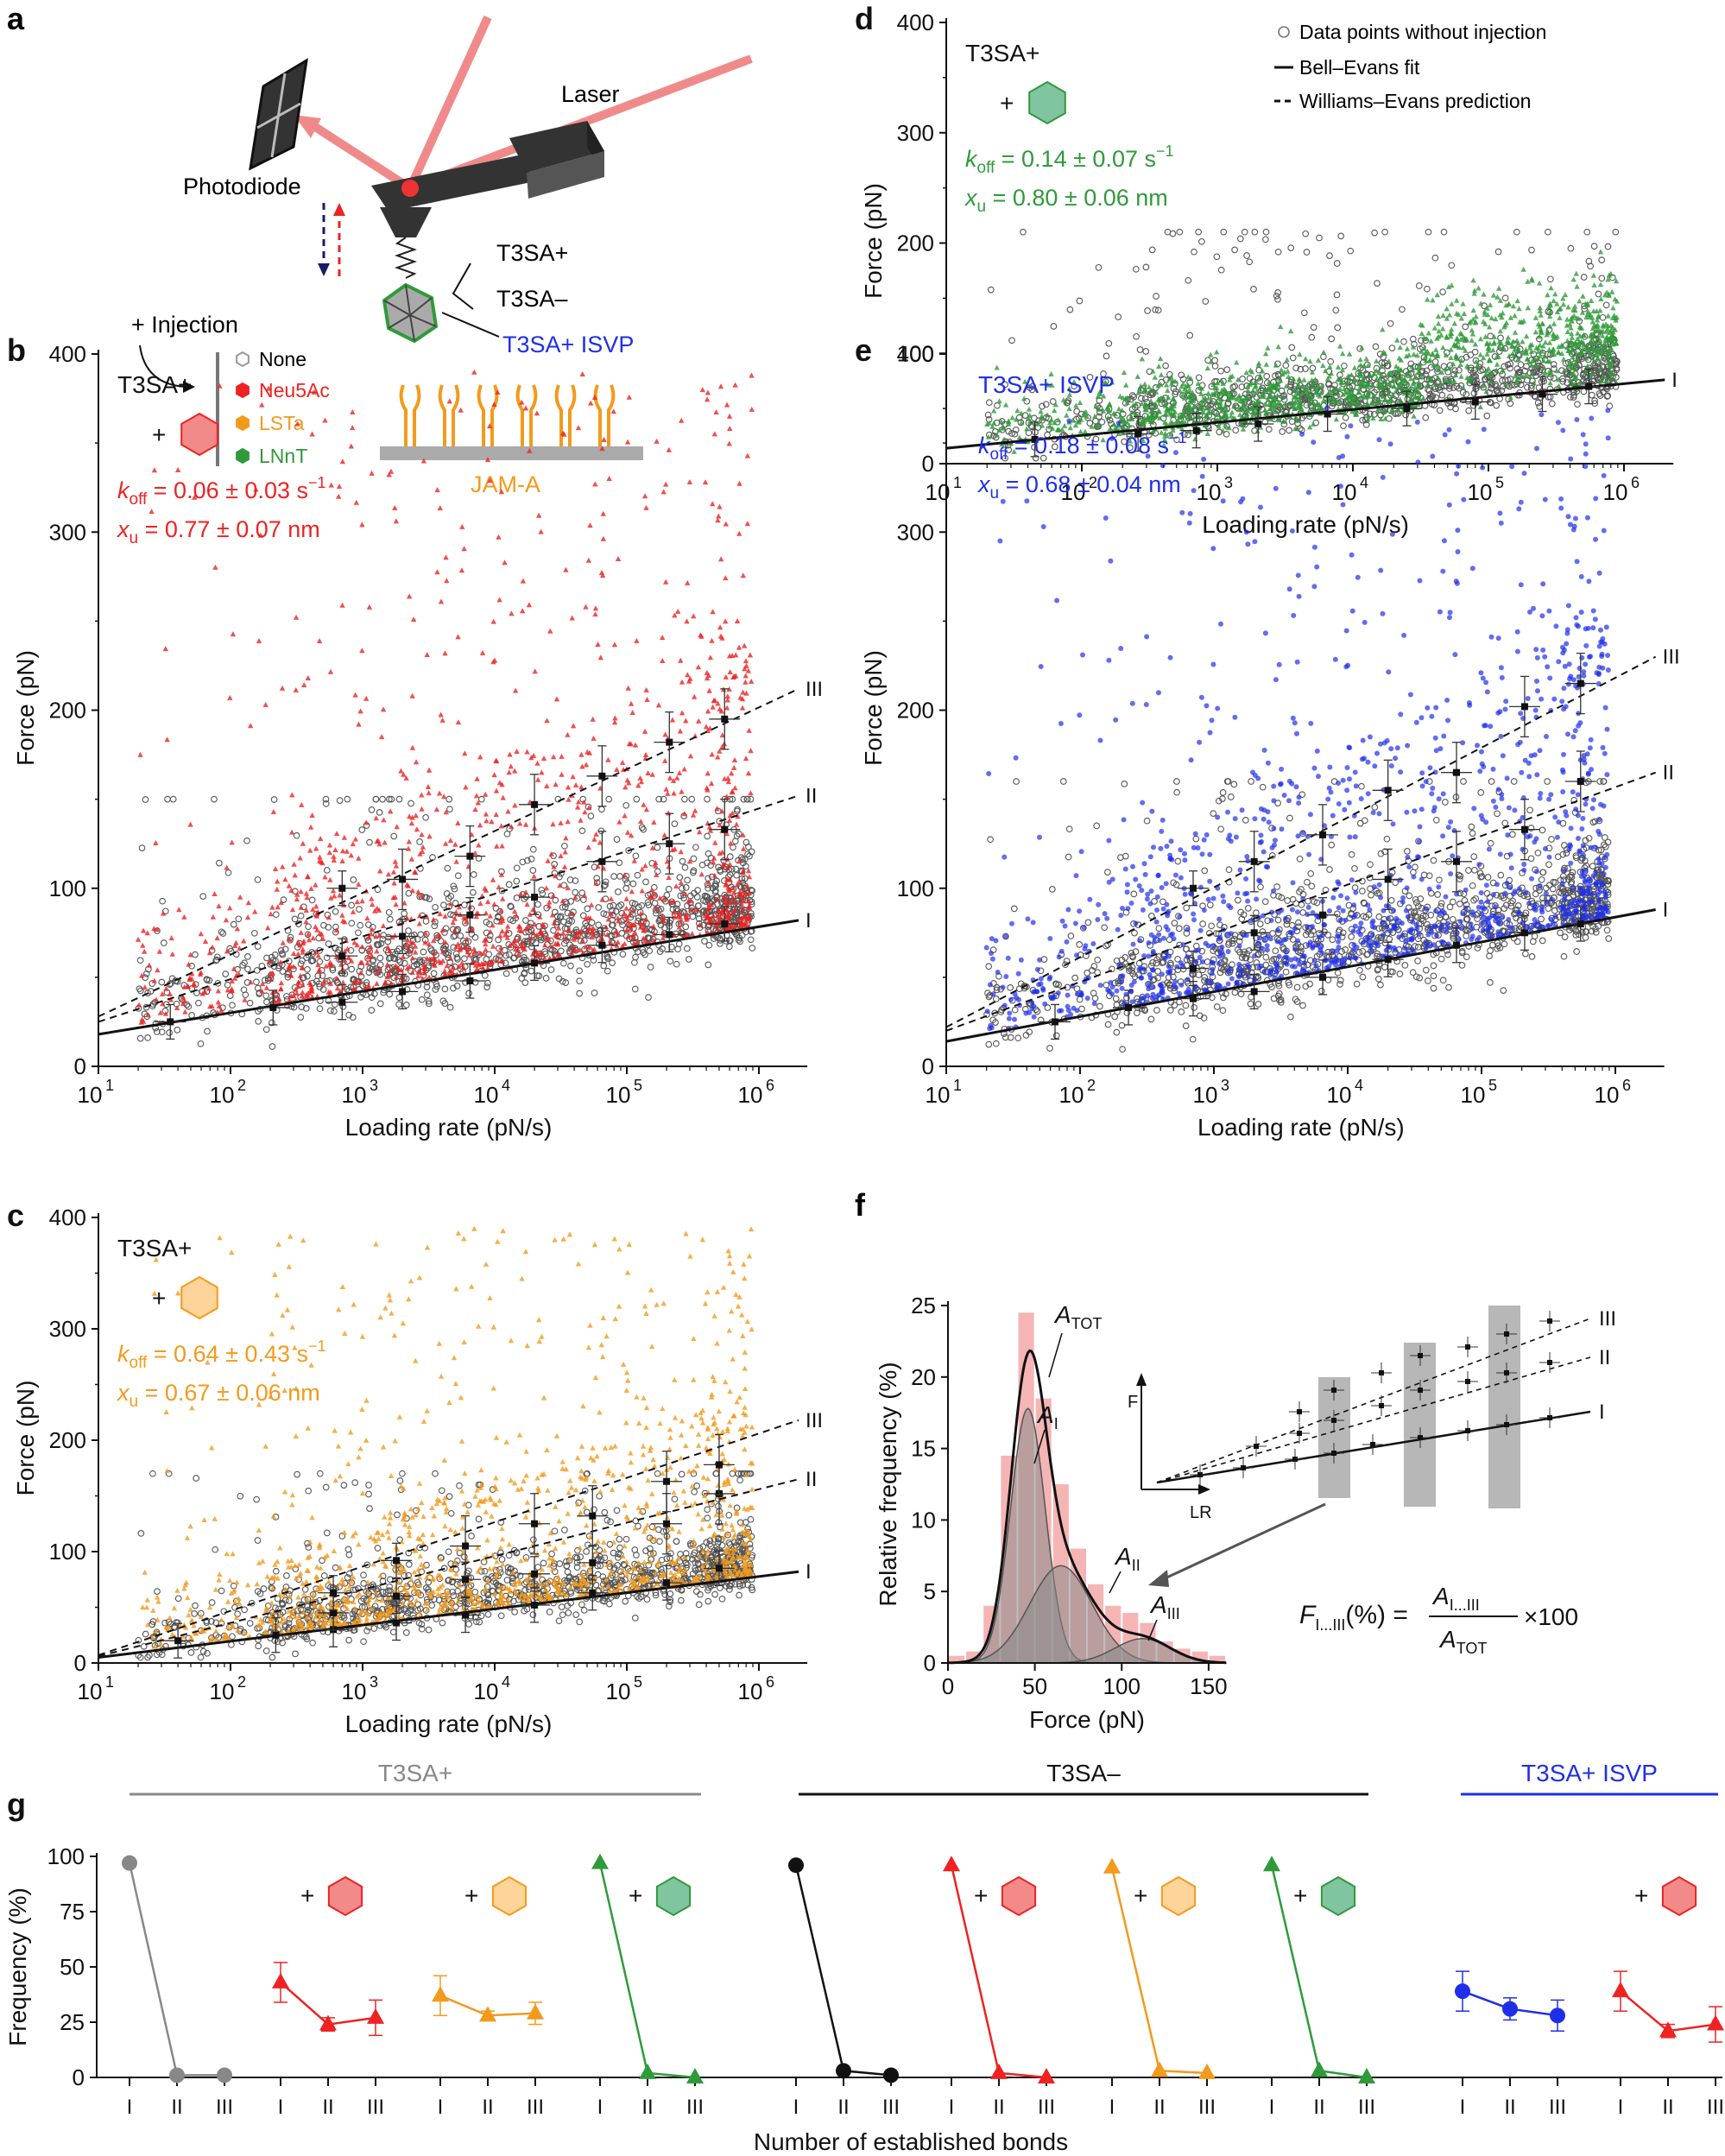 The height and width of the screenshot is (2156, 1725). Describe the element at coordinates (488, 179) in the screenshot. I see `cantilever-icon` at that location.